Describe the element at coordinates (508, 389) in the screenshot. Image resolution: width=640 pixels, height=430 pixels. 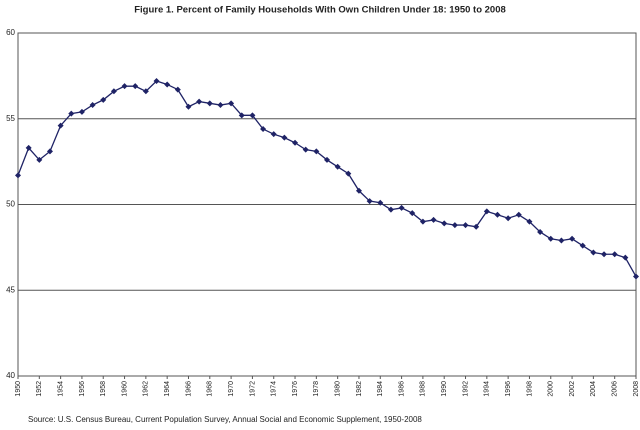
I see `x-tick-label: 1996` at that location.